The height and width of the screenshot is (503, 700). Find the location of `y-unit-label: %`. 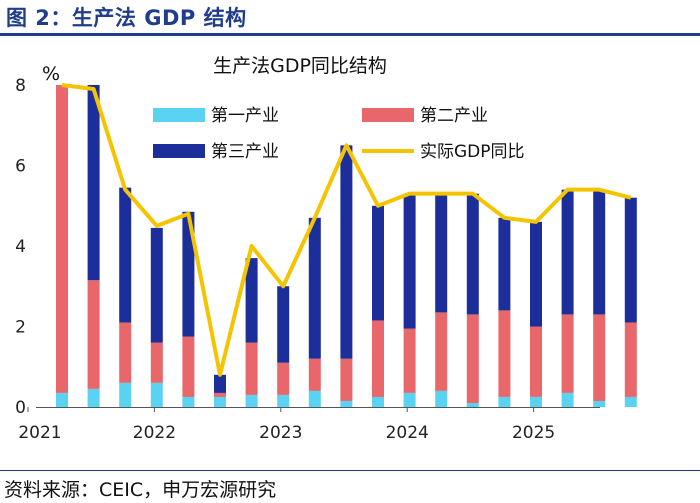

y-unit-label: % is located at coordinates (51, 74).